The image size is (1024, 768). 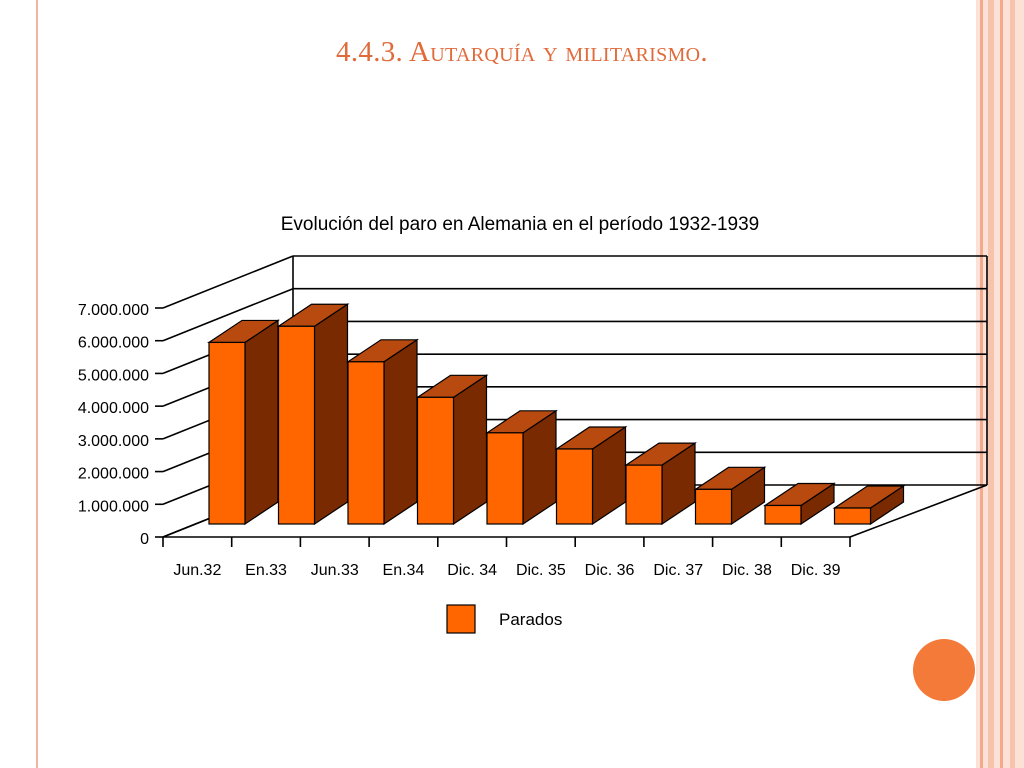 I want to click on y-tick-label: 2.000.000, so click(x=113, y=474).